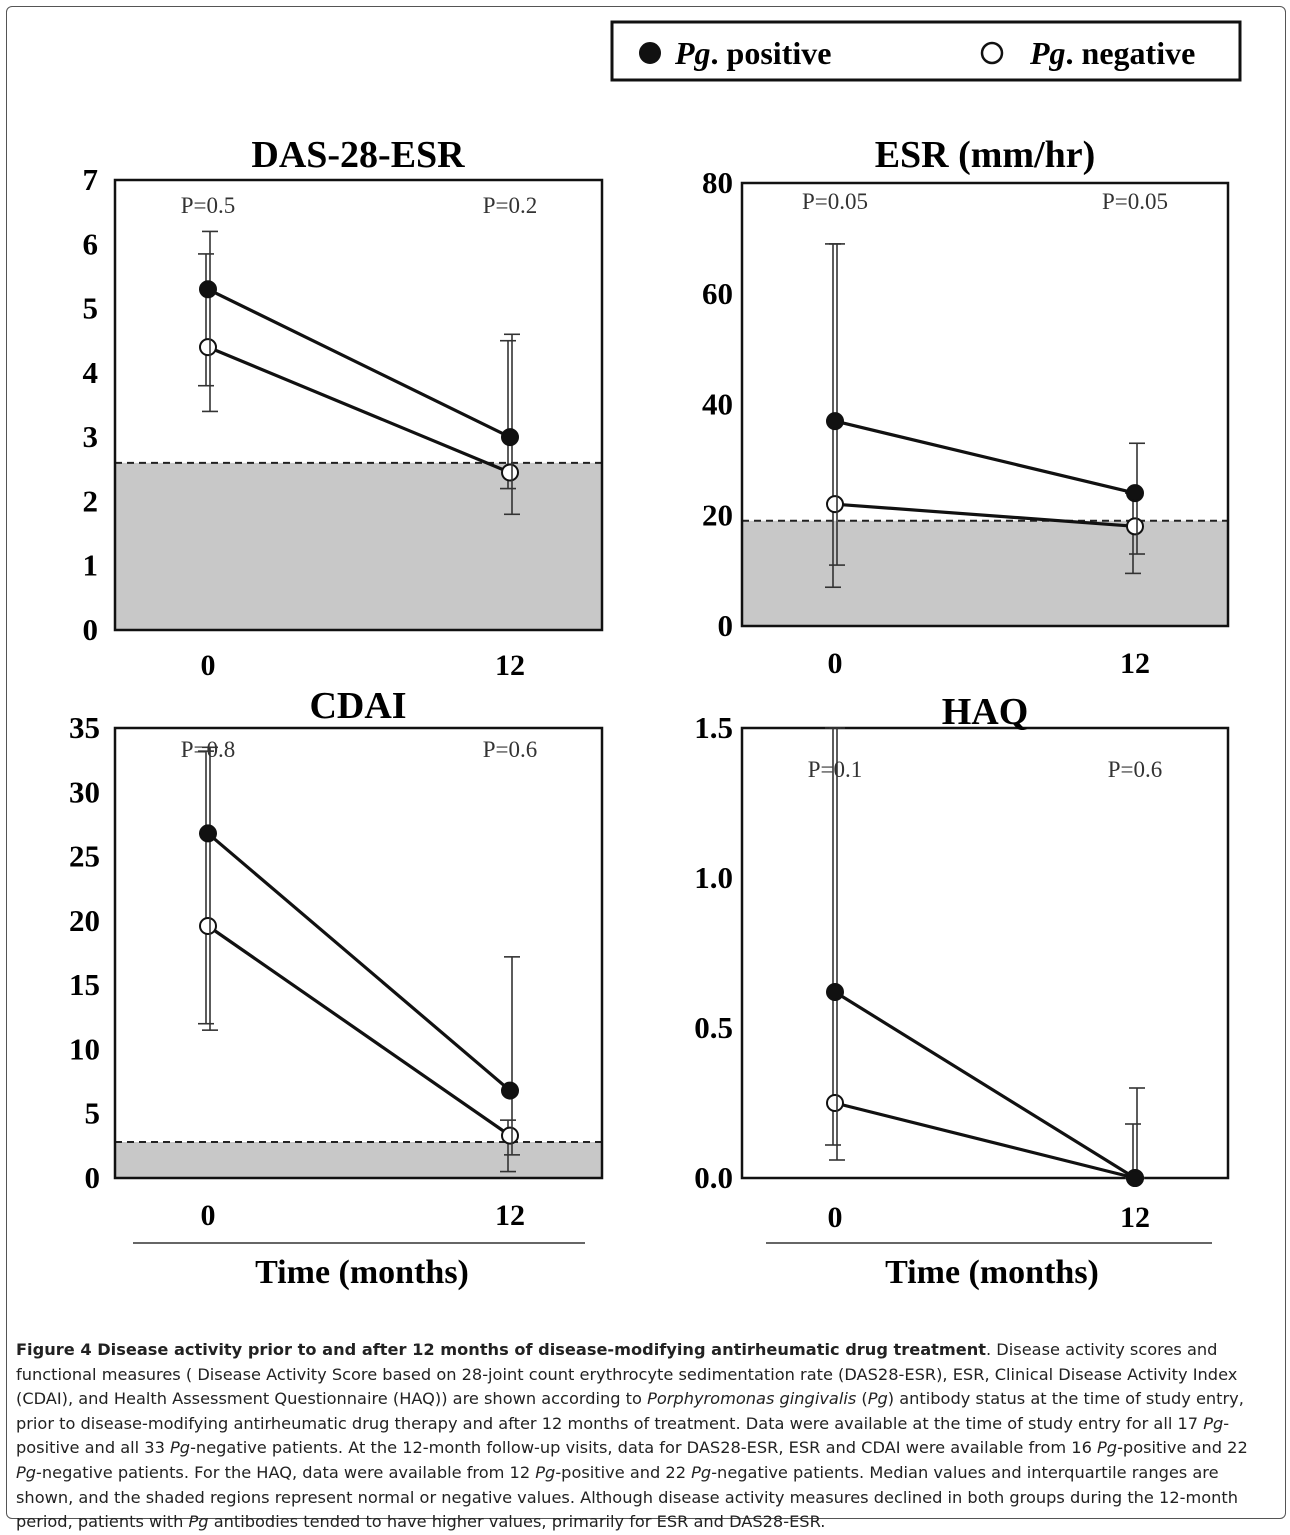 The image size is (1290, 1535). Describe the element at coordinates (91, 565) in the screenshot. I see `y-tick-label: 1` at that location.